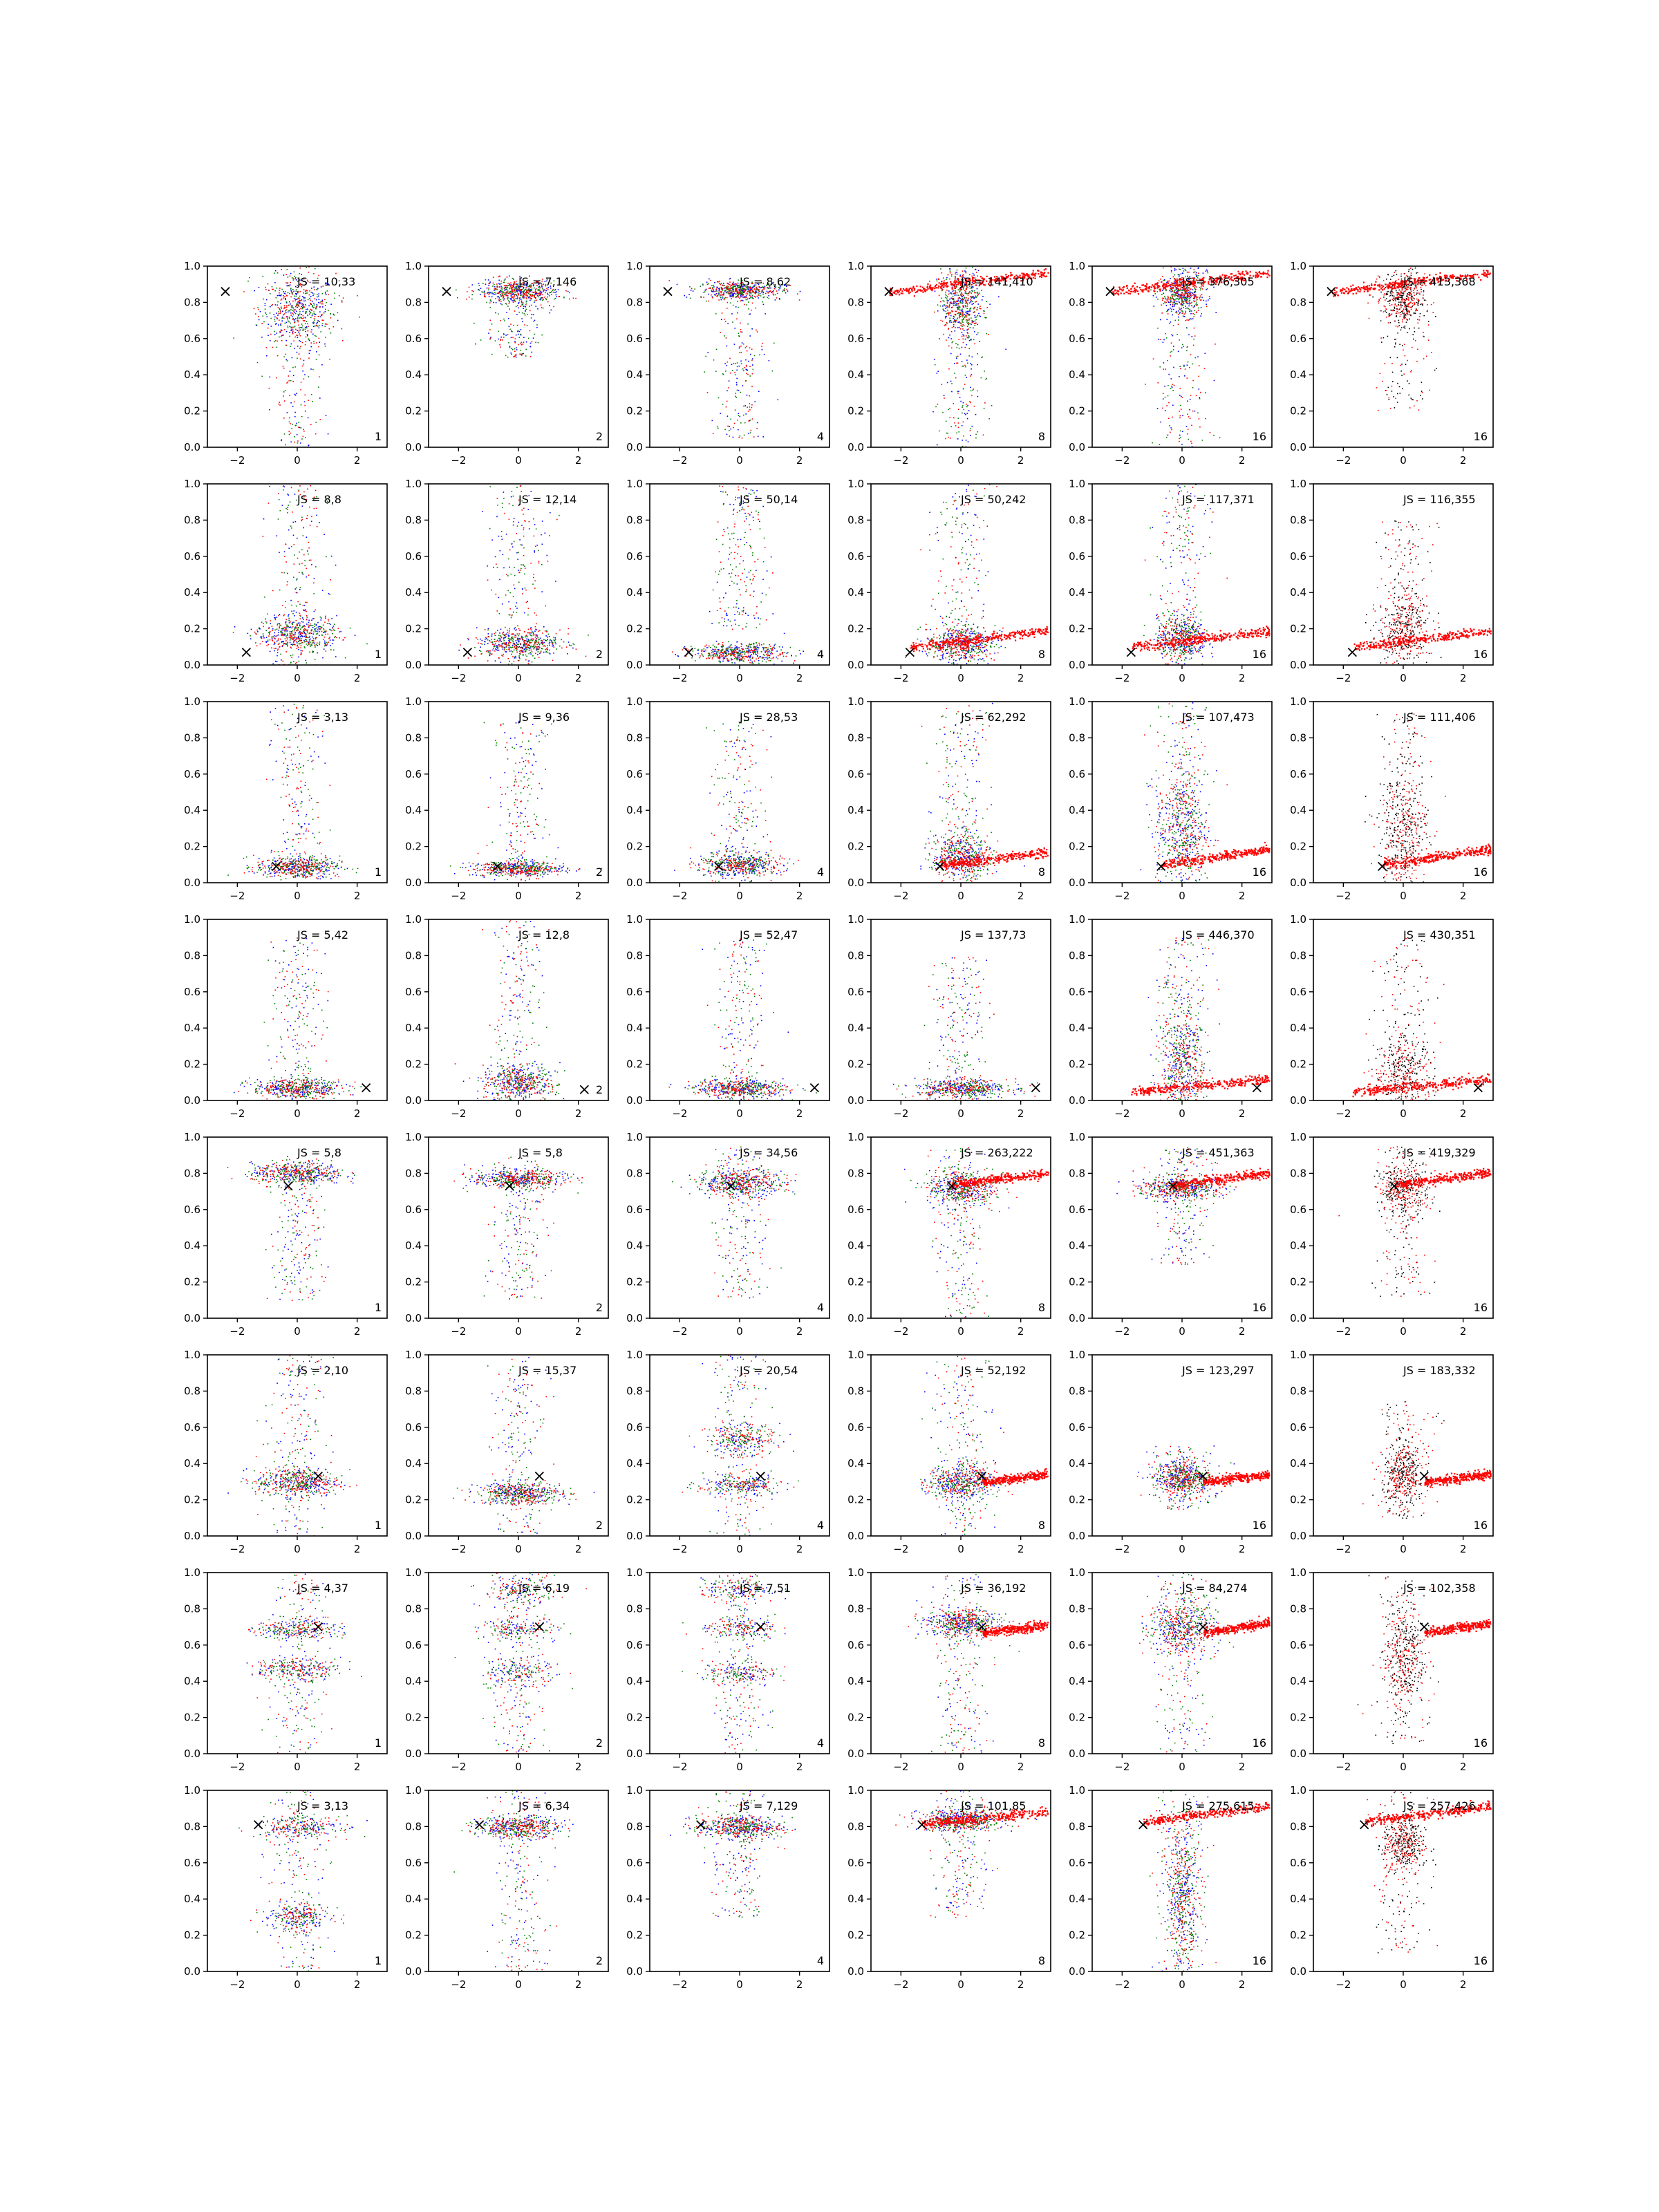 Image resolution: width=1659 pixels, height=2212 pixels. Describe the element at coordinates (413, 412) in the screenshot. I see `y-tick-label: 0.2` at that location.